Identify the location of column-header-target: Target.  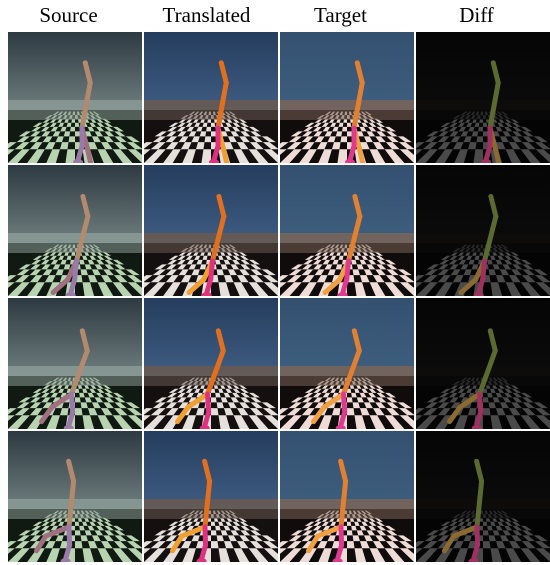
(340, 15).